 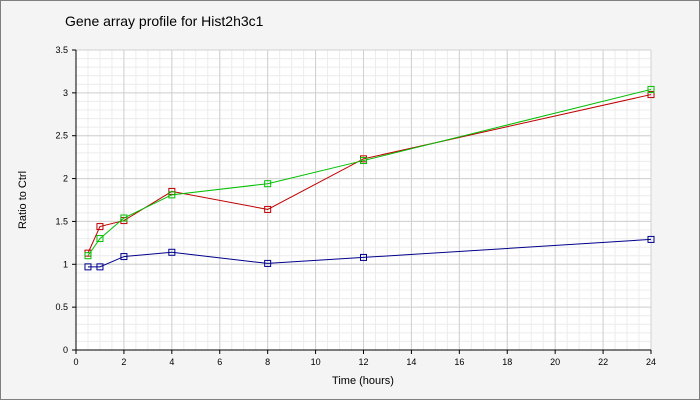 I want to click on y-tick-label: 0.5, so click(x=61, y=307).